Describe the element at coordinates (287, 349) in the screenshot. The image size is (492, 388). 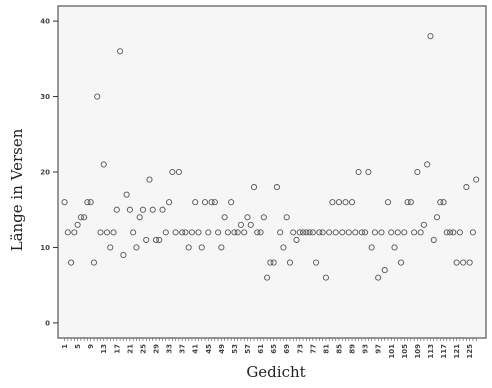
I see `x-tick-label: 69` at that location.